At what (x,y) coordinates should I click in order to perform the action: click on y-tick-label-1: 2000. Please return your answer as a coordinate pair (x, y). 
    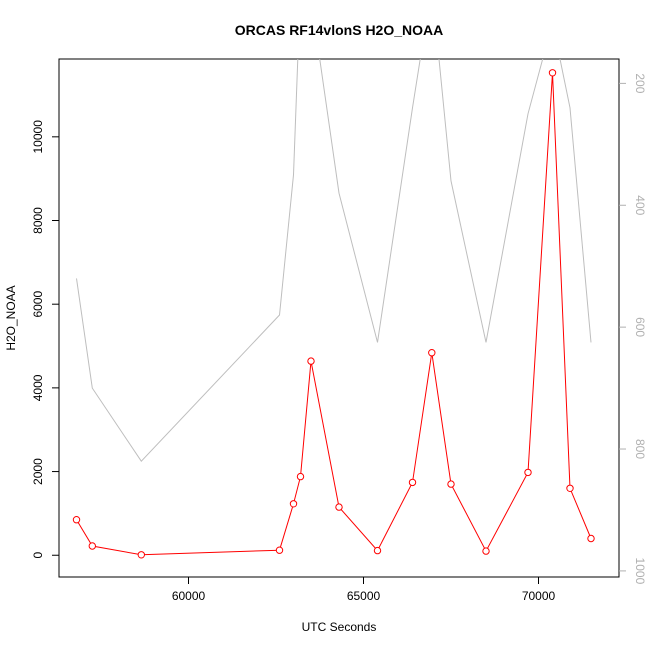
    Looking at the image, I should click on (38, 471).